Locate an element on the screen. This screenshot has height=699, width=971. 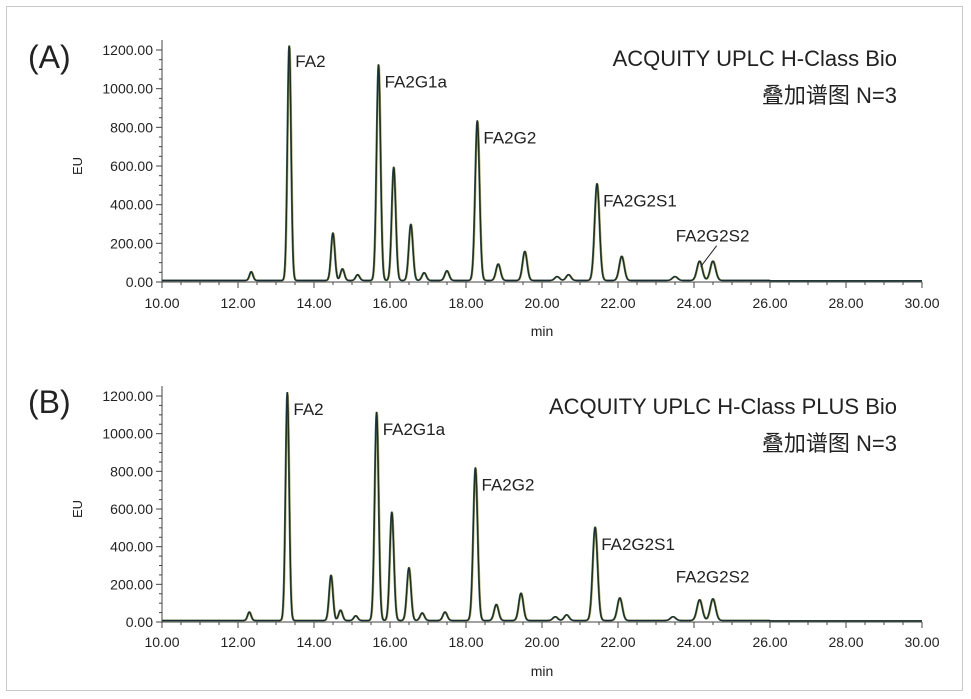
annotation-leader-line is located at coordinates (709, 256).